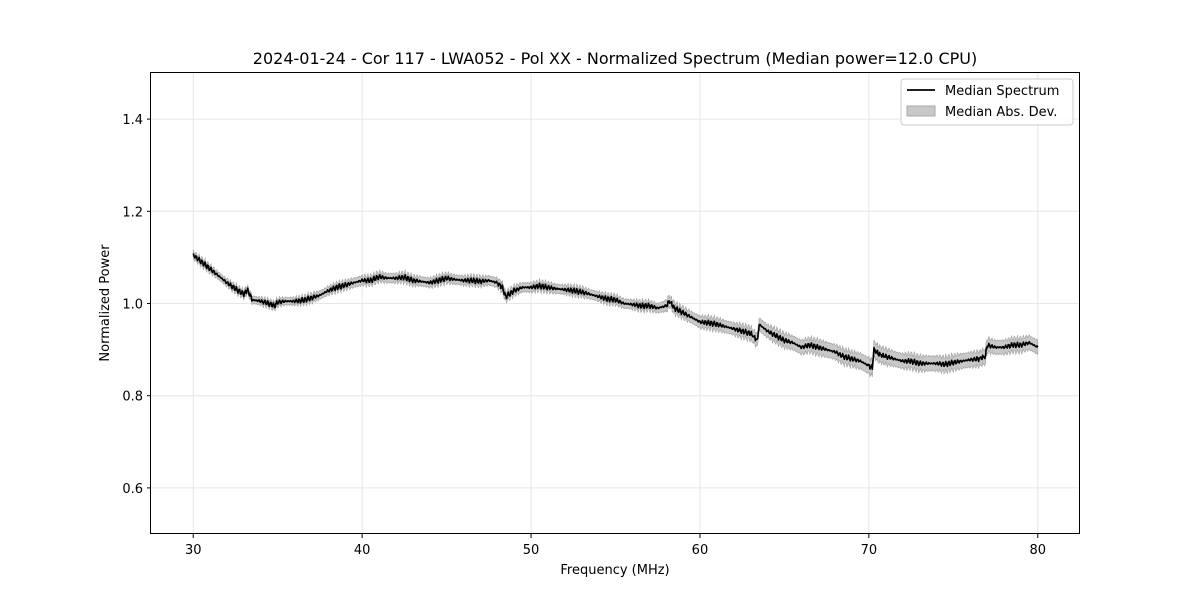 This screenshot has width=1200, height=600. I want to click on y-tick-label: 1.2, so click(132, 212).